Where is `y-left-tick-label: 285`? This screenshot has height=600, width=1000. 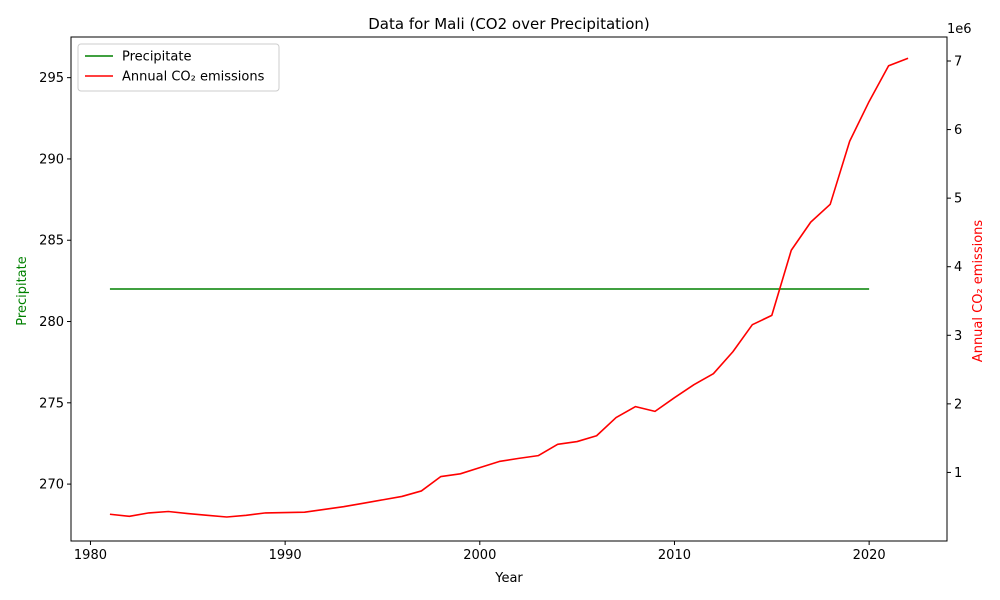 y-left-tick-label: 285 is located at coordinates (51, 241).